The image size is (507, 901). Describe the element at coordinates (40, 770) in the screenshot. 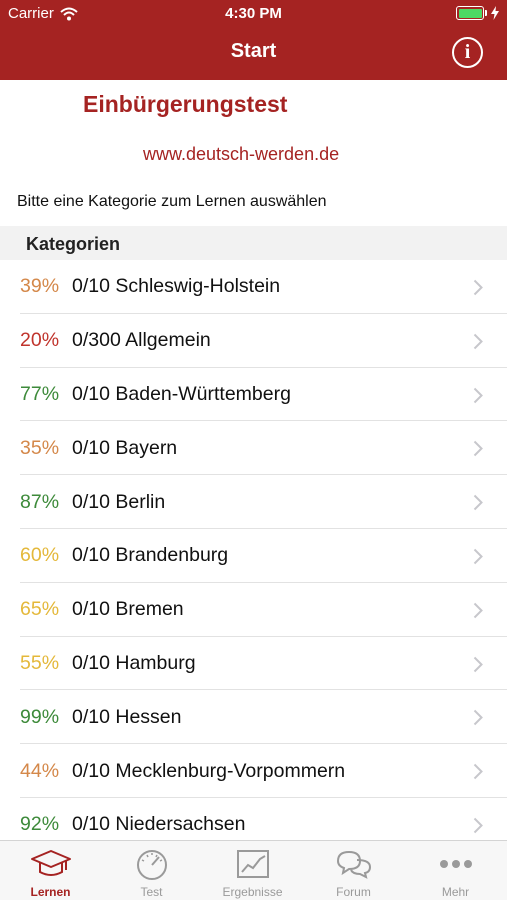

I see `category-percent: 44%` at that location.